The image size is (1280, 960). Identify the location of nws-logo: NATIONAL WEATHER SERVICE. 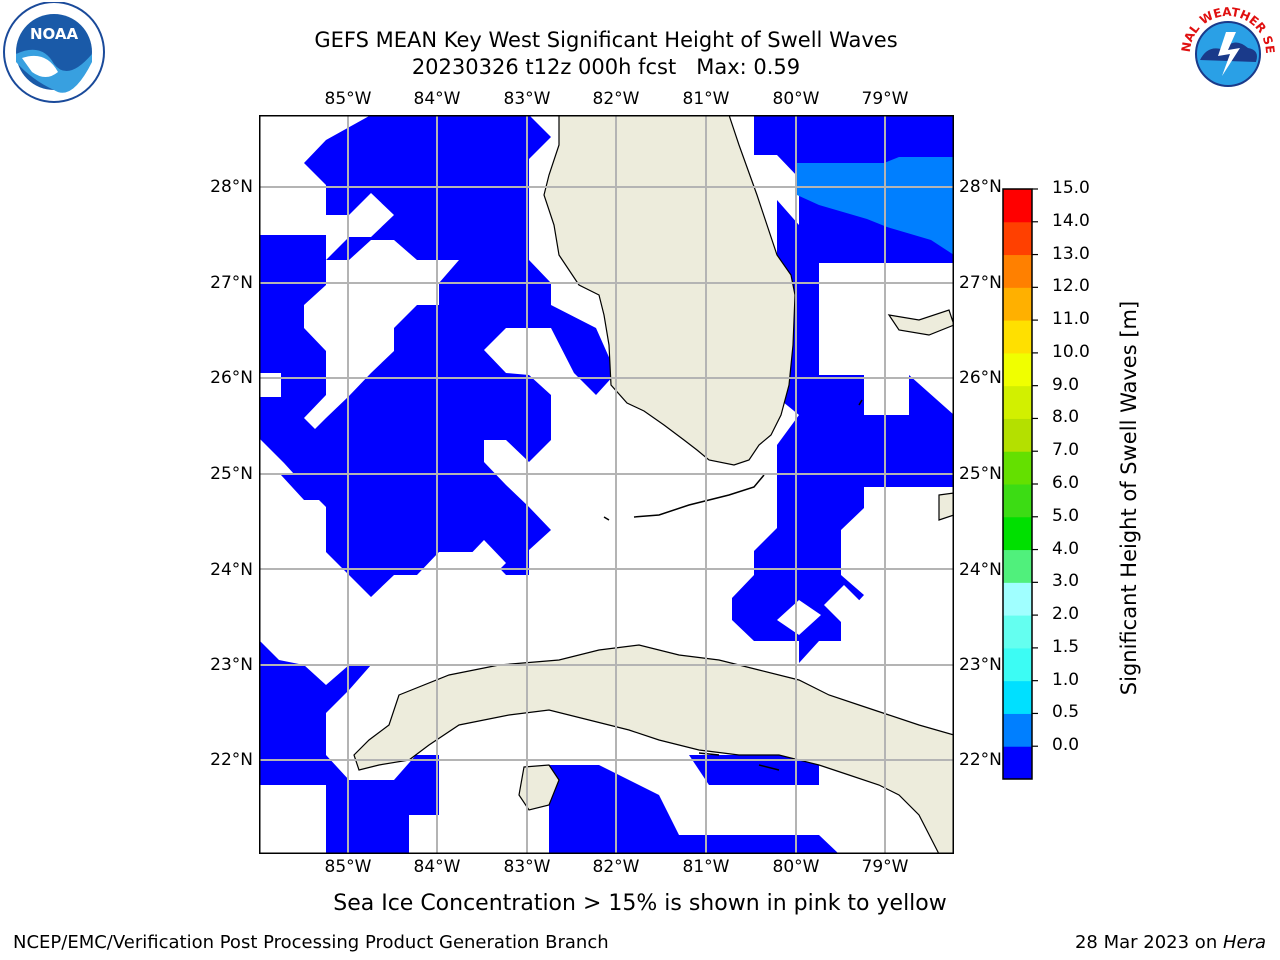
(1227, 53).